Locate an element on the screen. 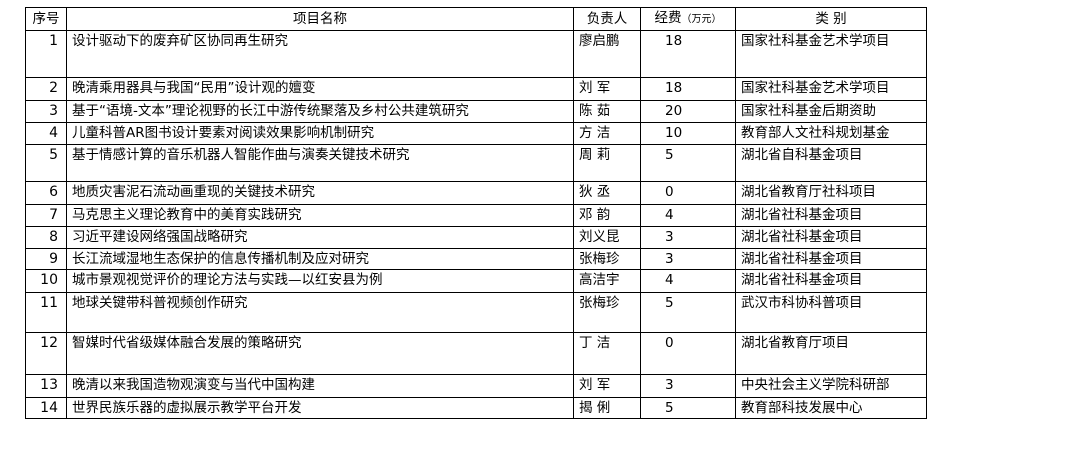  table-row: 2 晚清乘用器具与我国“民用”设计观的嬗变刘 军 18 国家社科基金艺术学项目 is located at coordinates (476, 89).